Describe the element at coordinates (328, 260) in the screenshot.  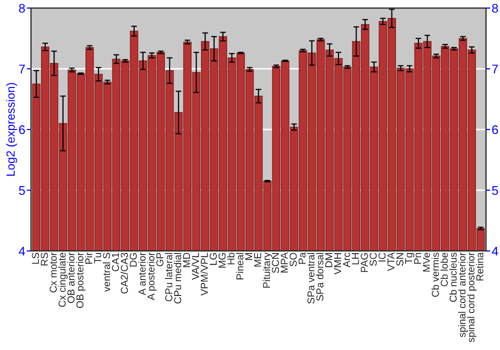
I see `x-tick-label: DM` at that location.